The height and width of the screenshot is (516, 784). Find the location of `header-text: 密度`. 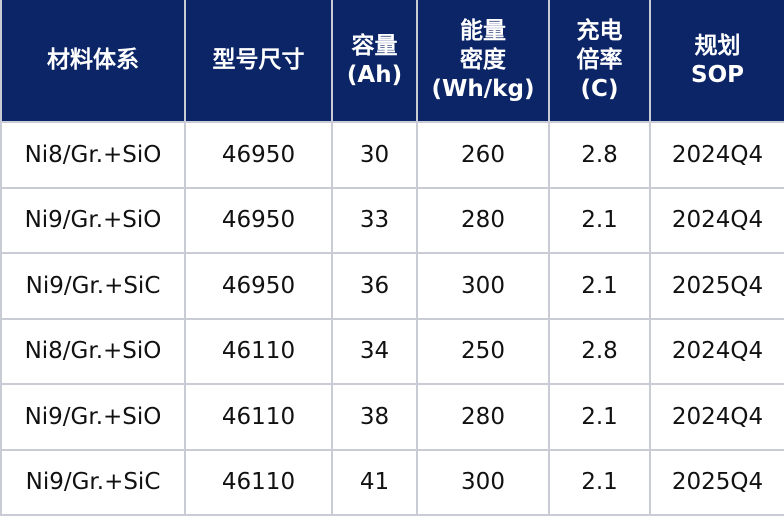

header-text: 密度 is located at coordinates (483, 60).